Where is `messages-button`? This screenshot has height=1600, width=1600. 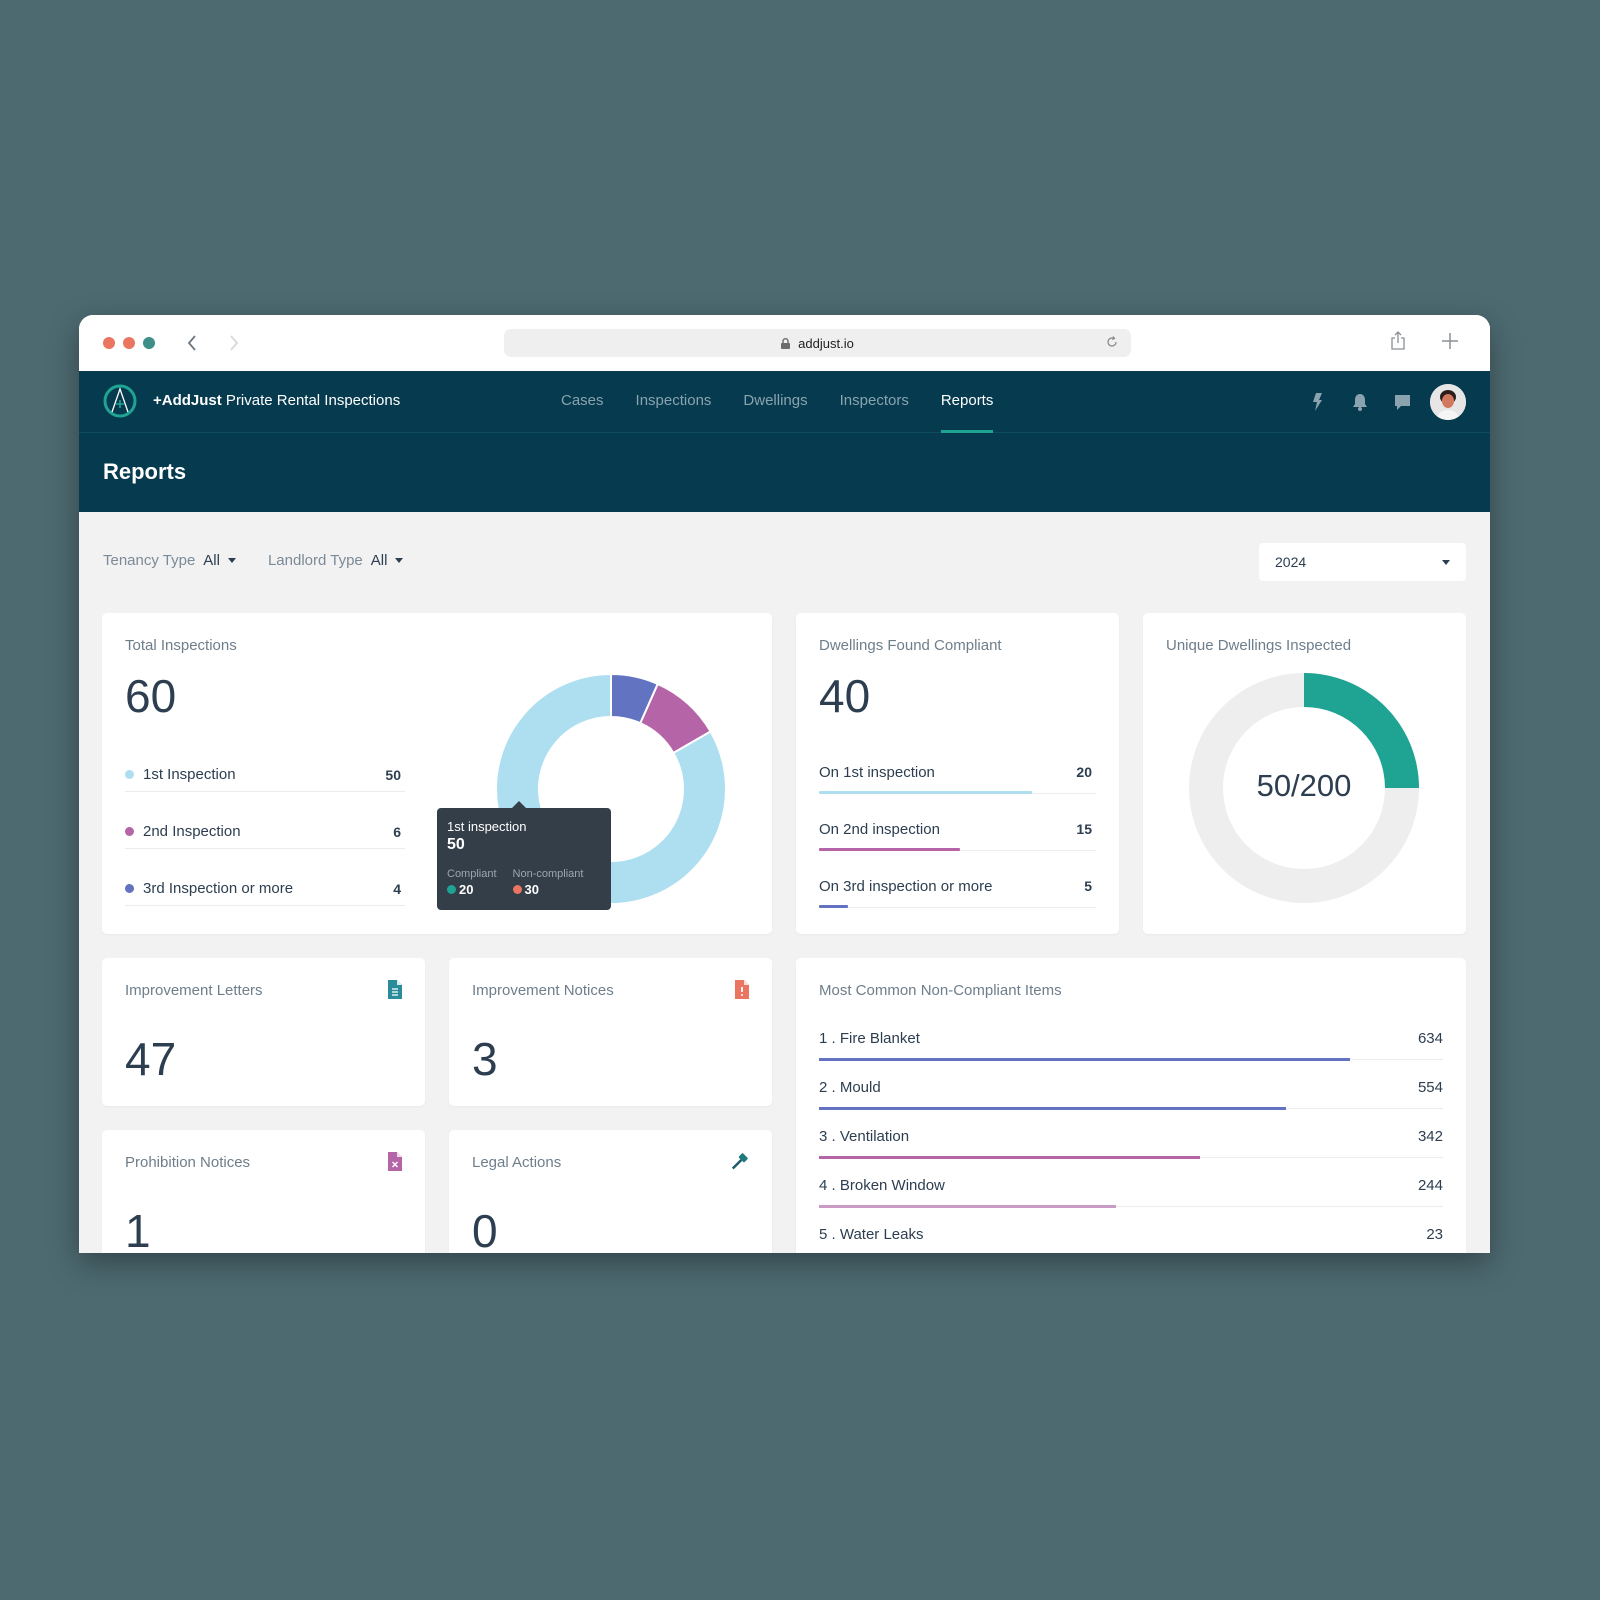
messages-button is located at coordinates (1402, 402).